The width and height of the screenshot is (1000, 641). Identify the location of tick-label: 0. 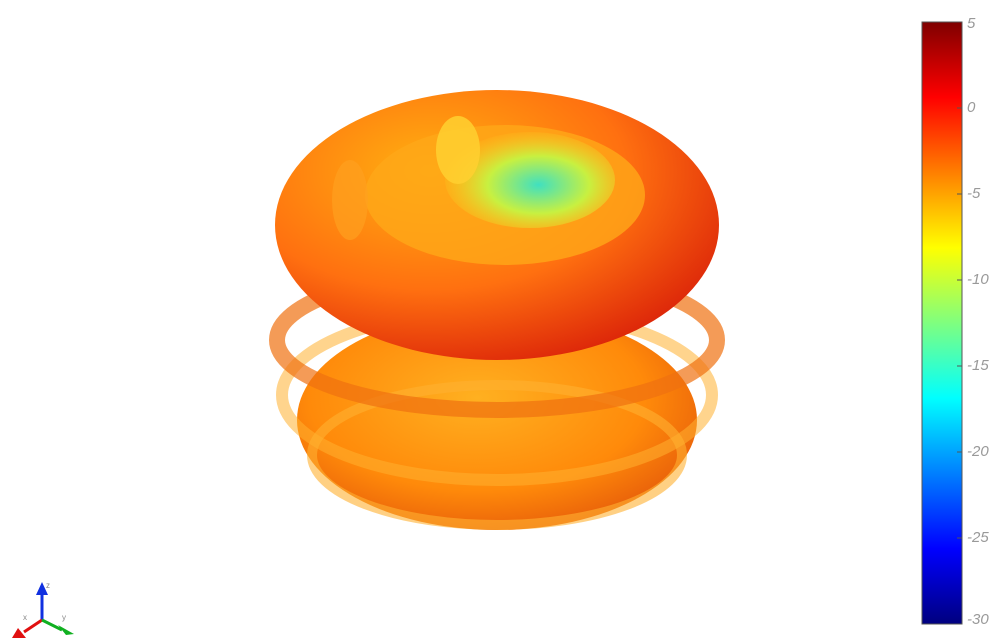
(971, 107).